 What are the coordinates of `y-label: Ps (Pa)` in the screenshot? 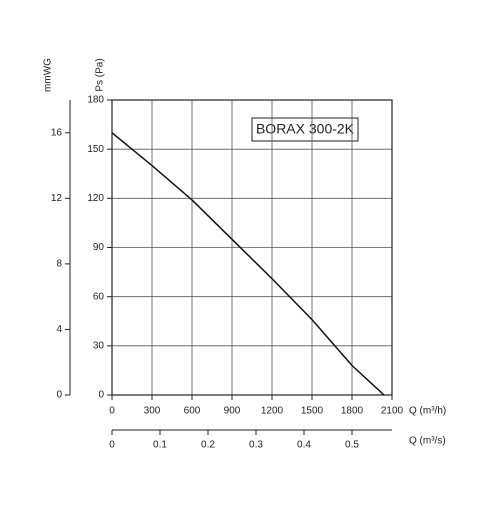 It's located at (100, 74).